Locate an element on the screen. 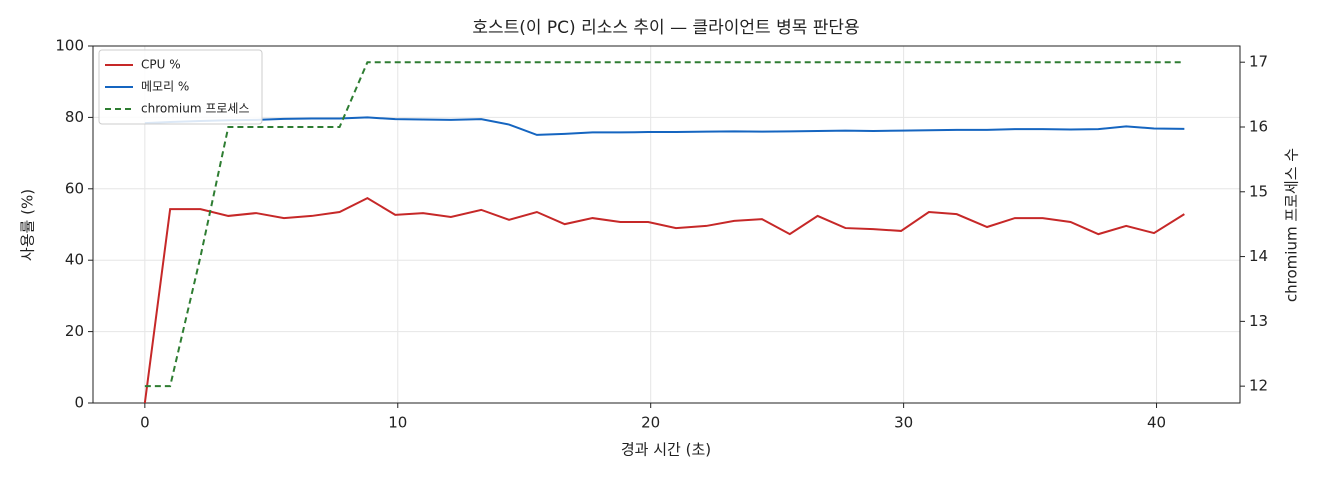 The width and height of the screenshot is (1320, 480). x-axis-label: 경과 시간 (초) is located at coordinates (666, 450).